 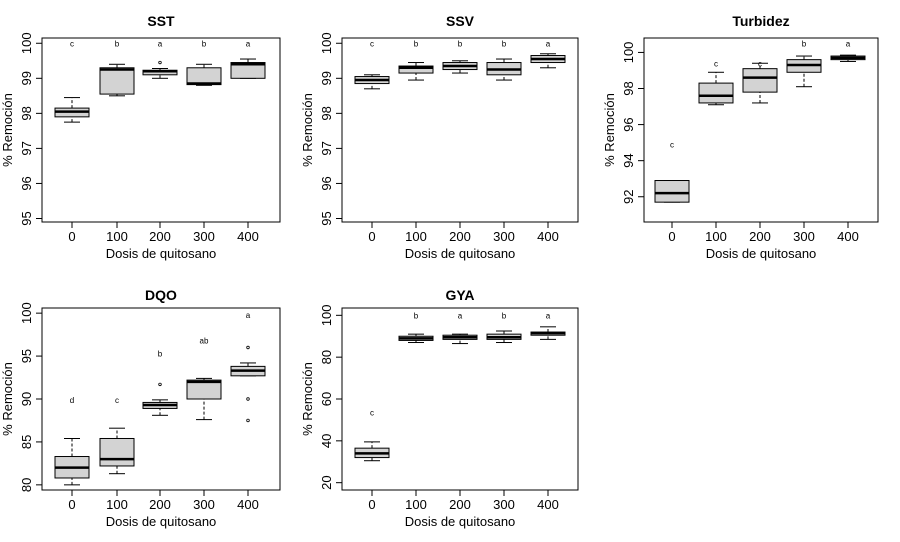 What do you see at coordinates (26, 218) in the screenshot?
I see `y-tick-label: 95` at bounding box center [26, 218].